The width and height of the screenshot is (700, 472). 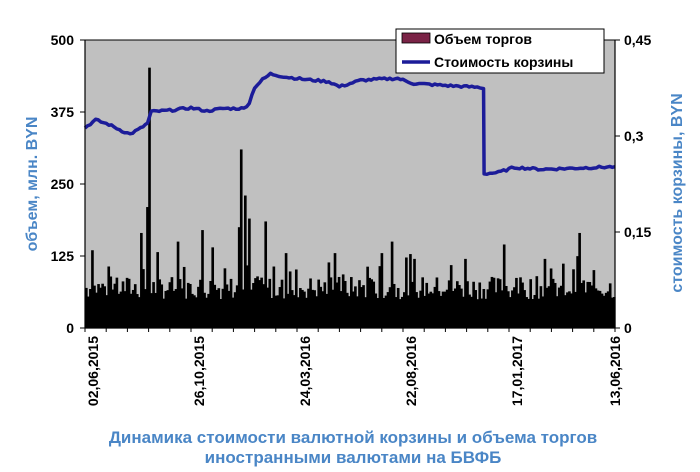 What do you see at coordinates (411, 371) in the screenshot?
I see `x-tick-label: 22,08,2016` at bounding box center [411, 371].